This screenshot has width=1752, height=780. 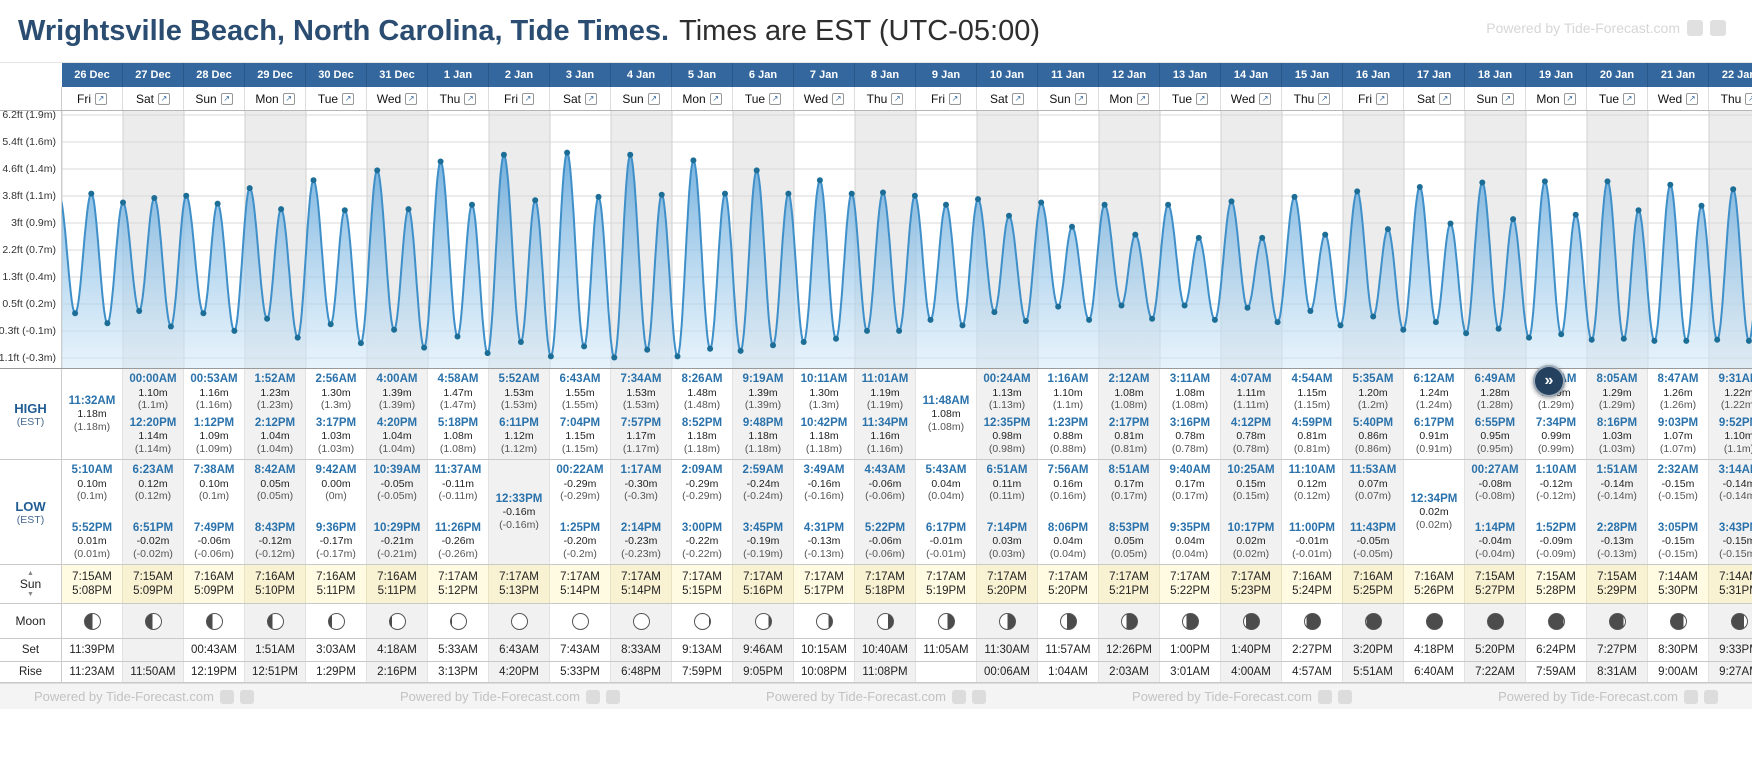 I want to click on sunset-time: 5:24PM, so click(x=1312, y=591).